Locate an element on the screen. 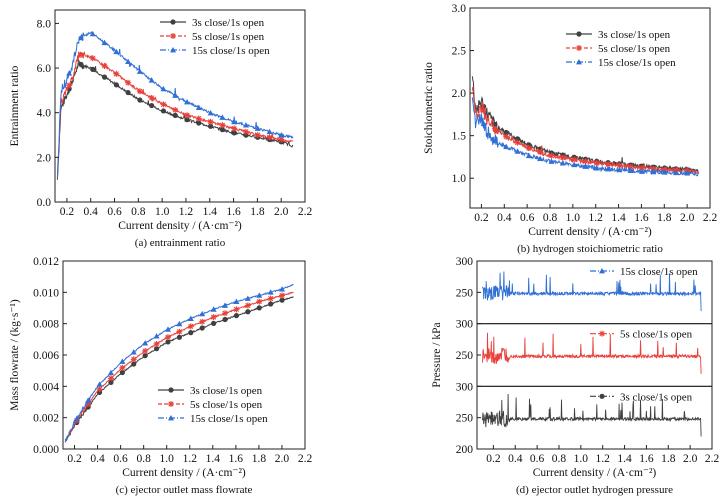 This screenshot has height=501, width=724. x-tick-label-3: 0.8 is located at coordinates (138, 212).